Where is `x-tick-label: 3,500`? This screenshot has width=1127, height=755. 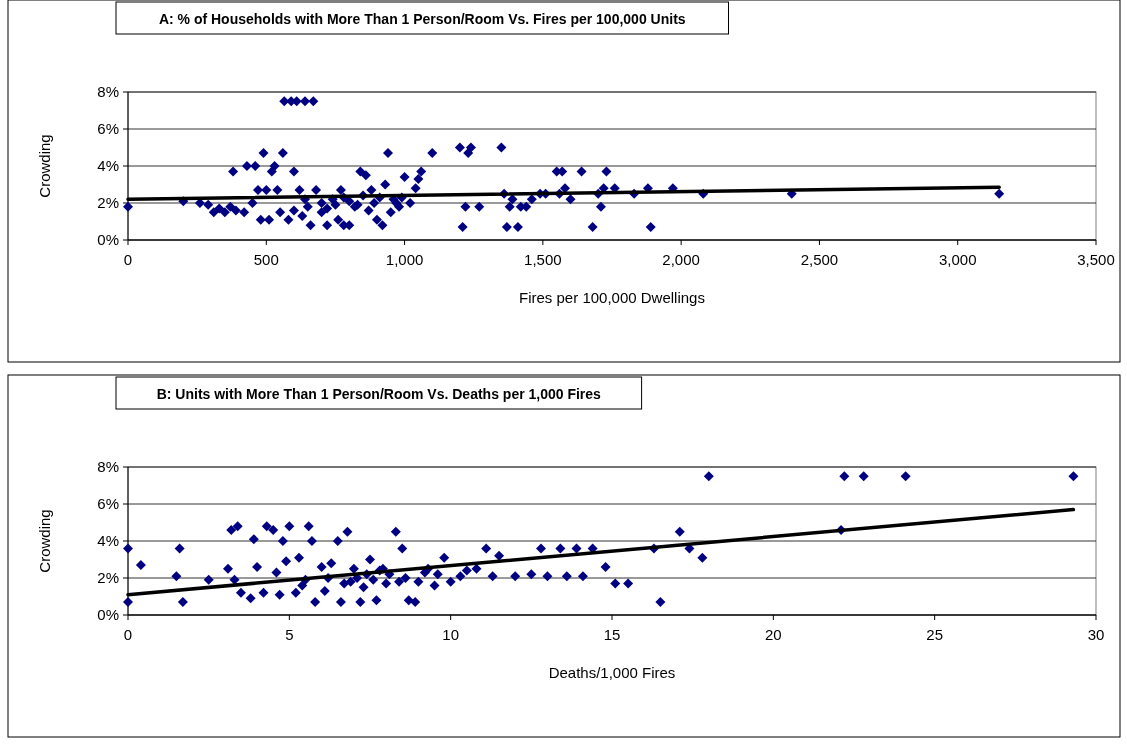
x-tick-label: 3,500 is located at coordinates (1096, 259).